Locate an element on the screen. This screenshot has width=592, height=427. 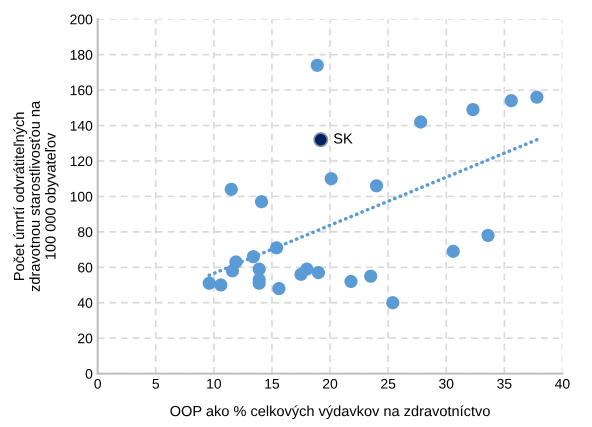
series-label: SK is located at coordinates (343, 138).